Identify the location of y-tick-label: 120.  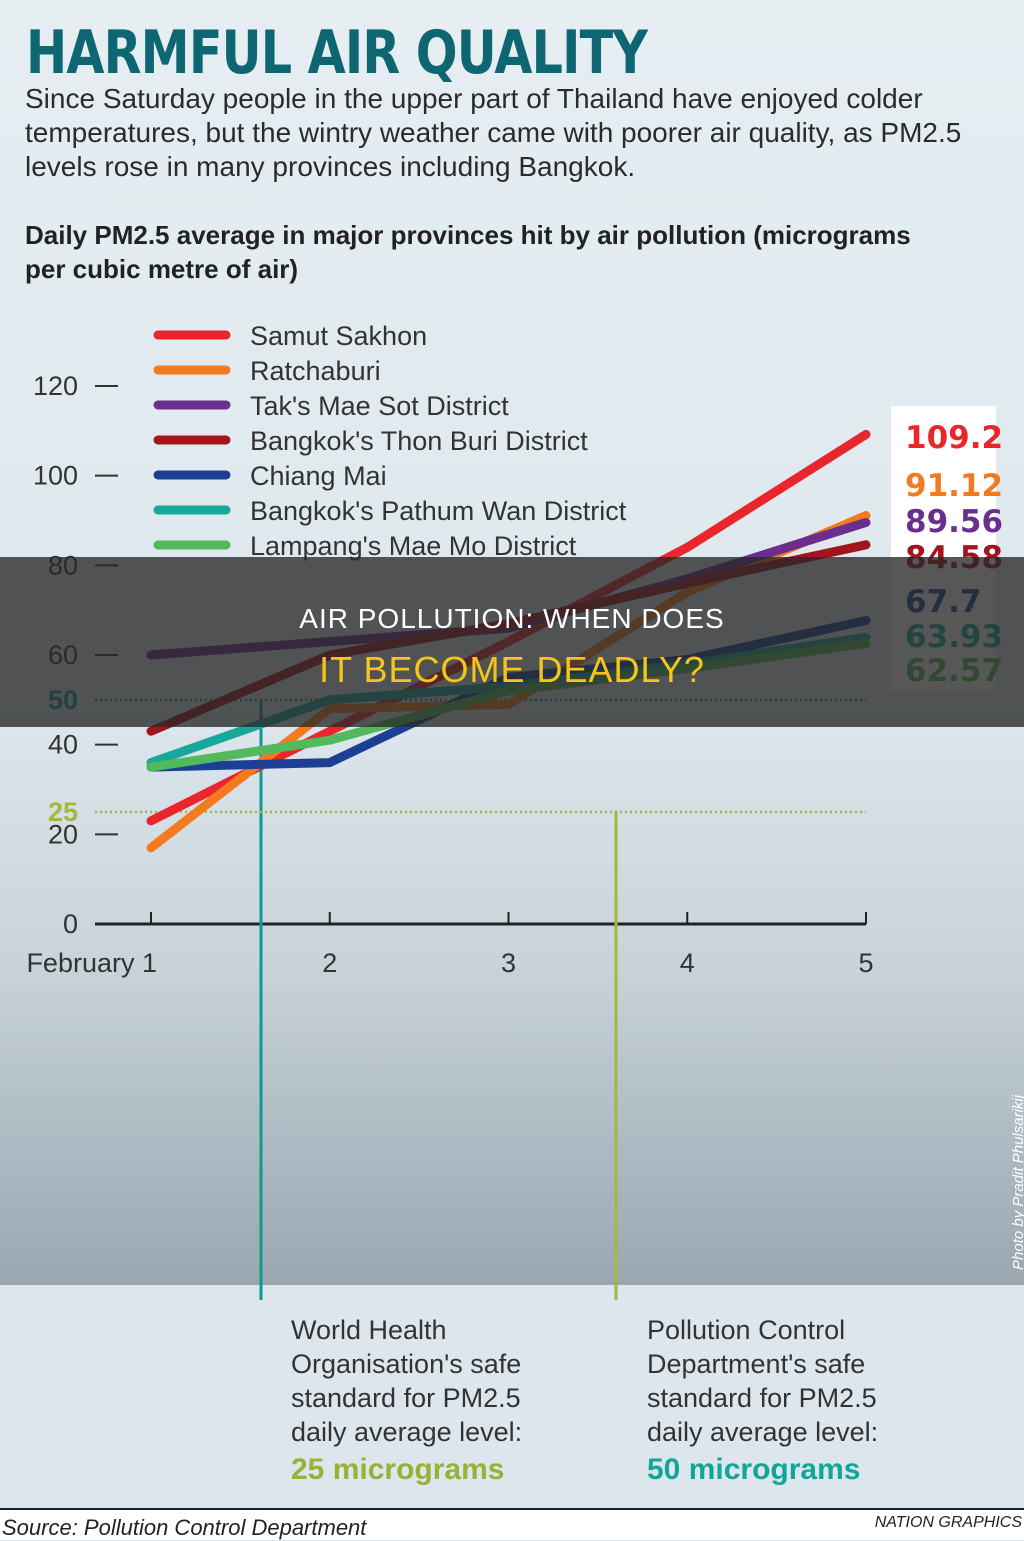
(55, 386).